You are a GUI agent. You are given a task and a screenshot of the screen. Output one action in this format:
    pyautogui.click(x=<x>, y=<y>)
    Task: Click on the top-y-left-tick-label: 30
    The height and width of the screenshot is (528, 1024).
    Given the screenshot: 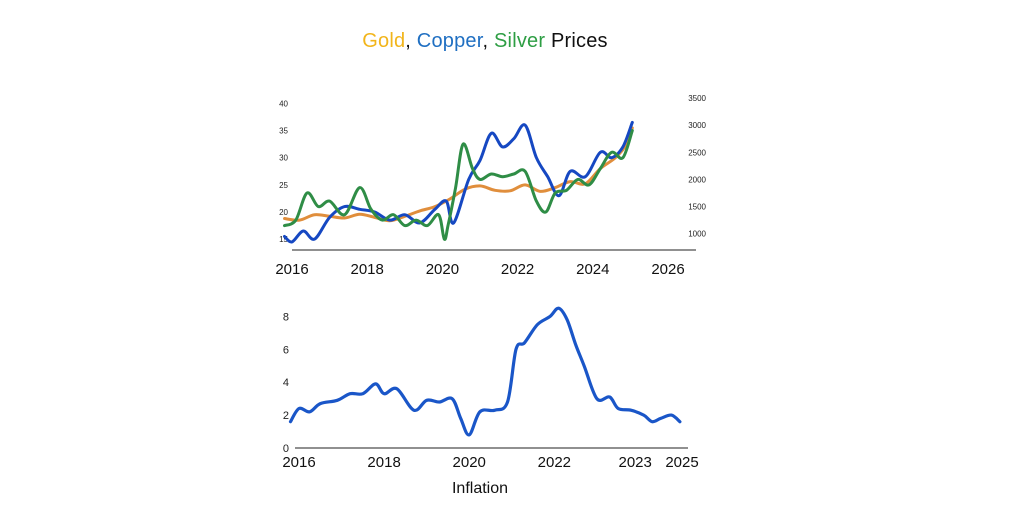 What is the action you would take?
    pyautogui.click(x=283, y=158)
    